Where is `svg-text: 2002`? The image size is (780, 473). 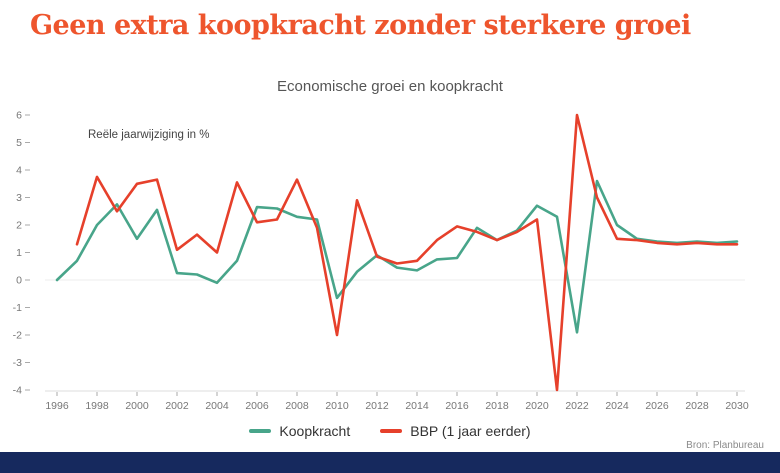
svg-text: 2002 is located at coordinates (177, 406).